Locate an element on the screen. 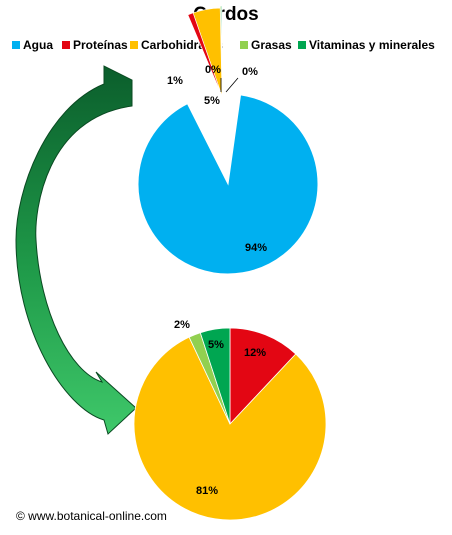 This screenshot has width=452, height=535. pie2-slice-vitaminas-y-minerales is located at coordinates (215, 376).